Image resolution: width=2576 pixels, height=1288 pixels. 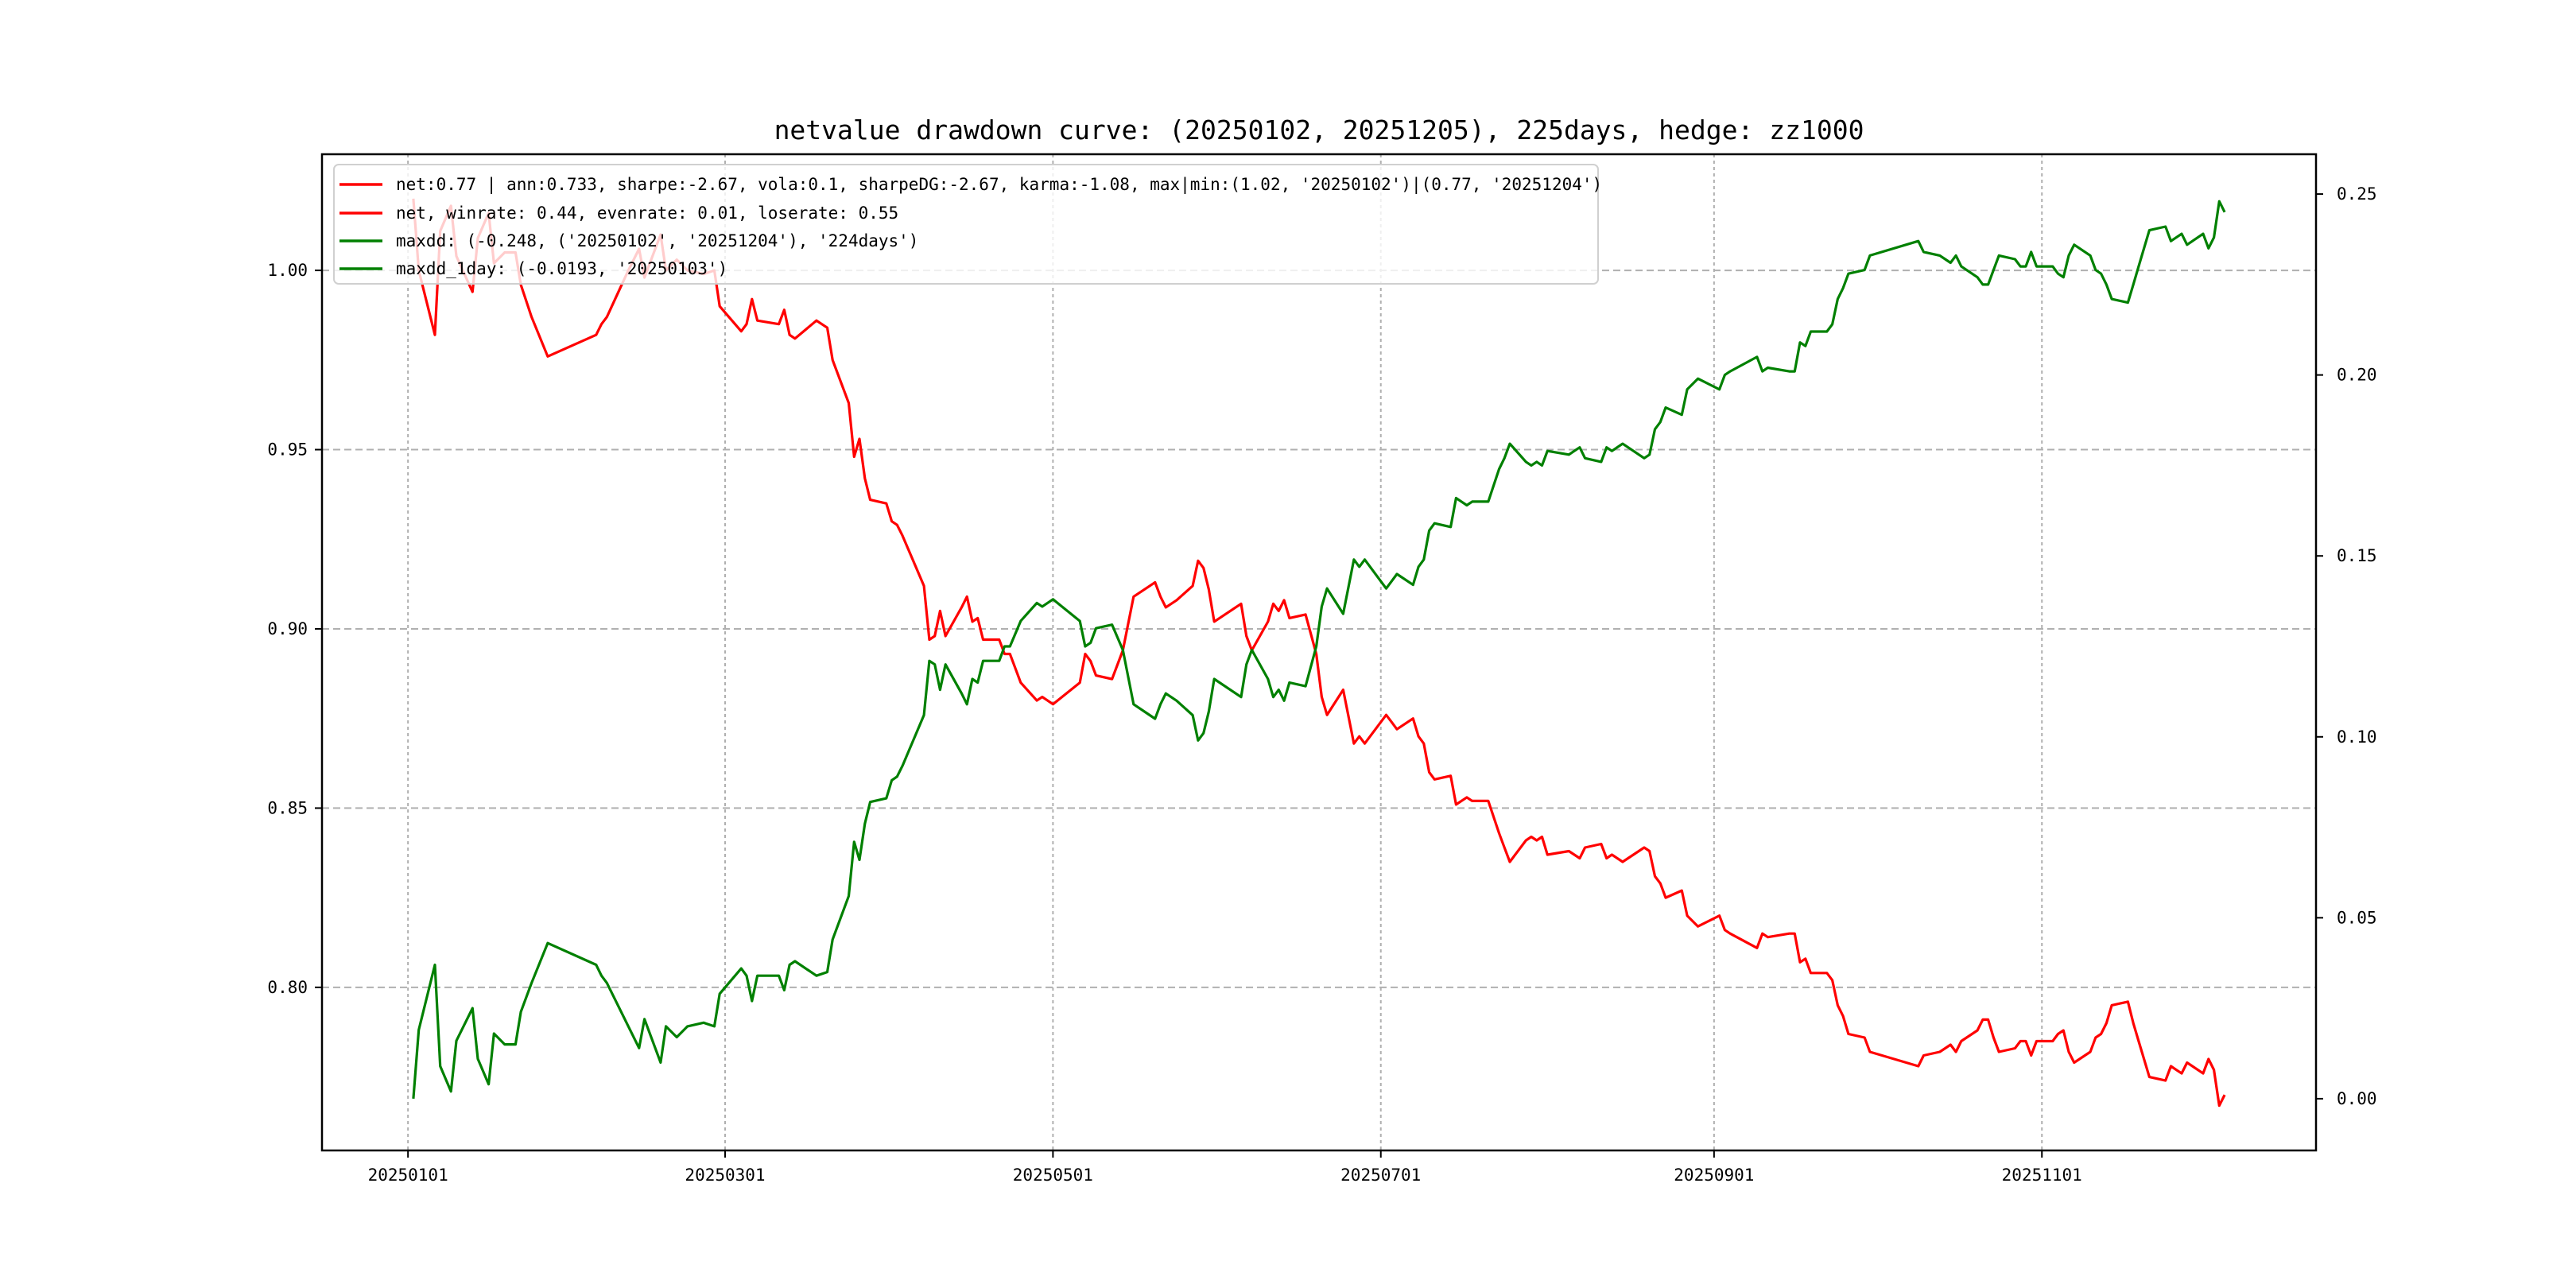 I want to click on x-tick-label: 20250701, so click(x=1380, y=1175).